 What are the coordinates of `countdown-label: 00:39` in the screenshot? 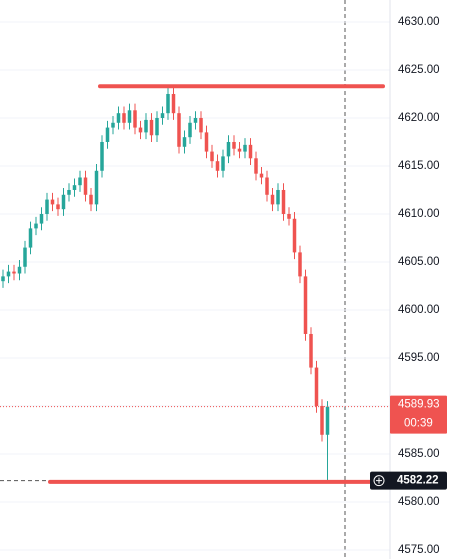 It's located at (418, 424).